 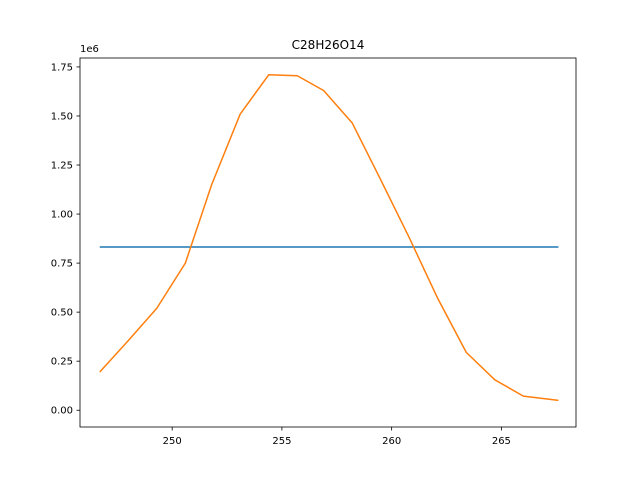 I want to click on y-tick-label: 1.75, so click(x=62, y=67).